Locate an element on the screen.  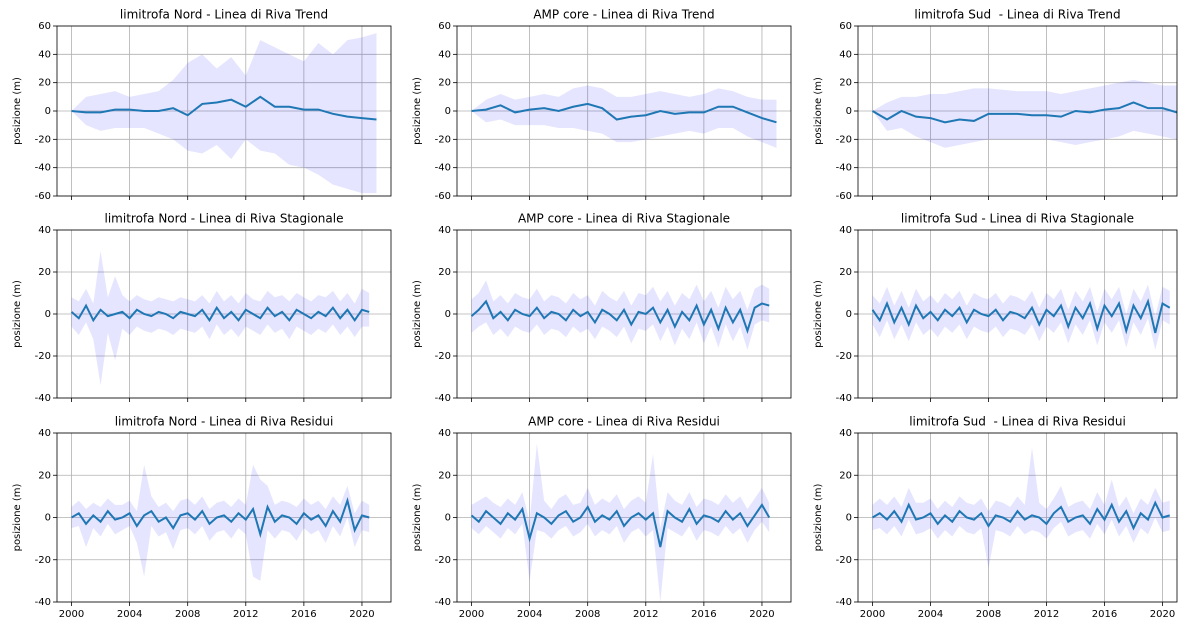
chart-title: limitrofa Sud - Linea di Riva Trend is located at coordinates (1017, 15).